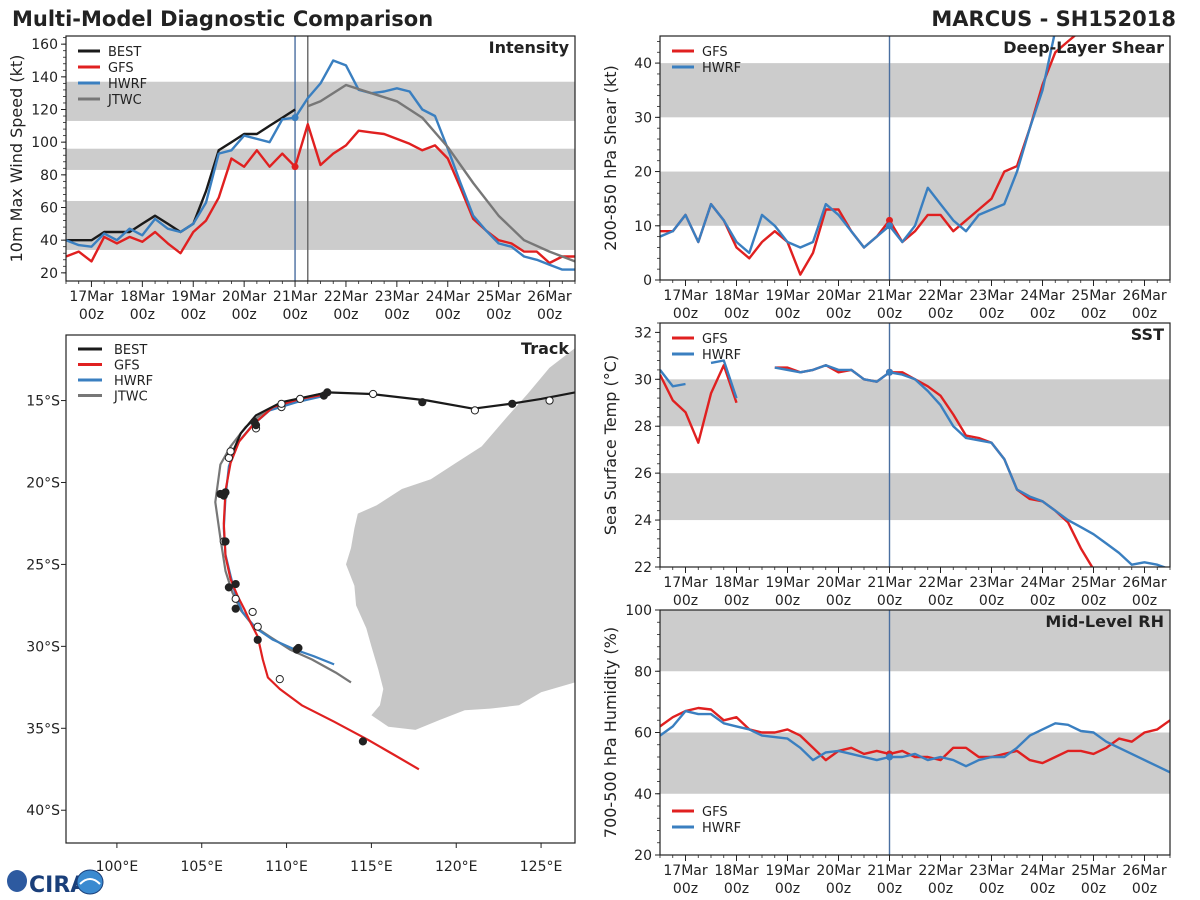 This screenshot has height=900, width=1200. I want to click on rh-ytick-label: 100, so click(638, 611).